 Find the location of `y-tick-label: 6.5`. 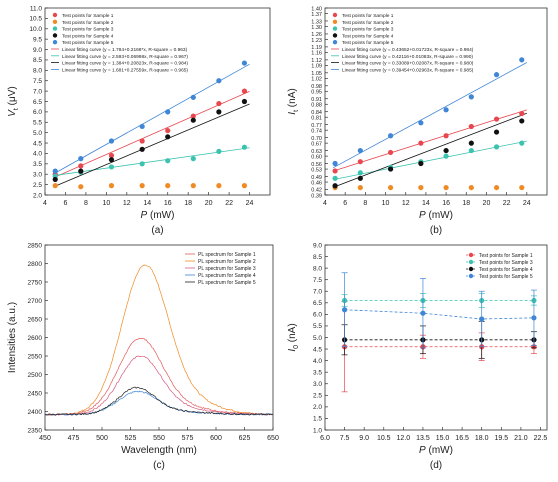

y-tick-label: 6.5 is located at coordinates (317, 303).